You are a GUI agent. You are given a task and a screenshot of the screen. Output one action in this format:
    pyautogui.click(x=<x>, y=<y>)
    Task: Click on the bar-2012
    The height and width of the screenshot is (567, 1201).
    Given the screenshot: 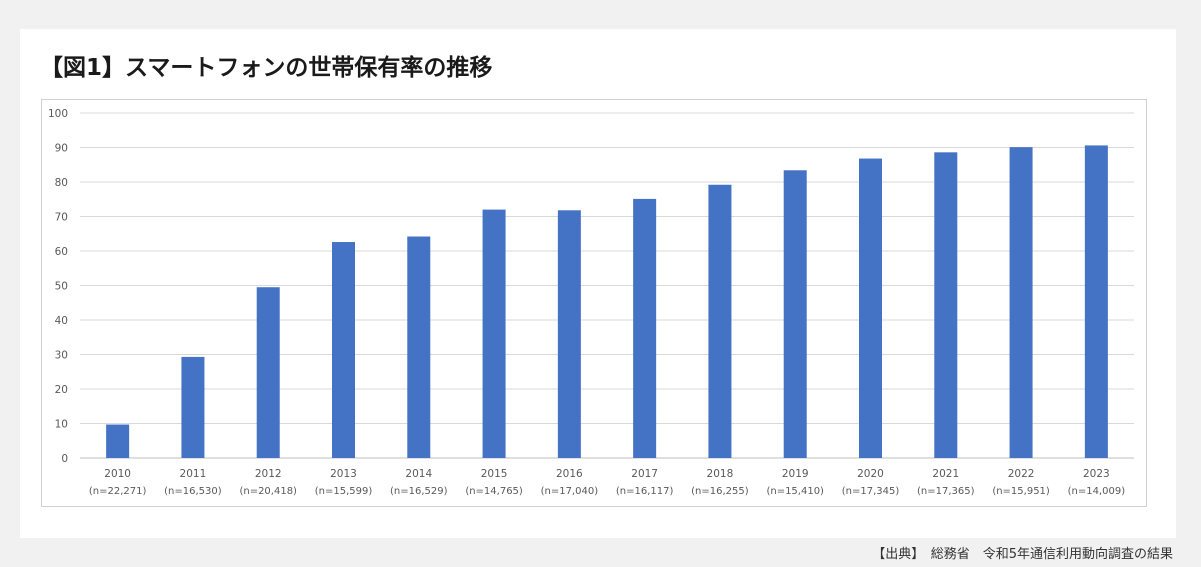 What is the action you would take?
    pyautogui.click(x=268, y=372)
    